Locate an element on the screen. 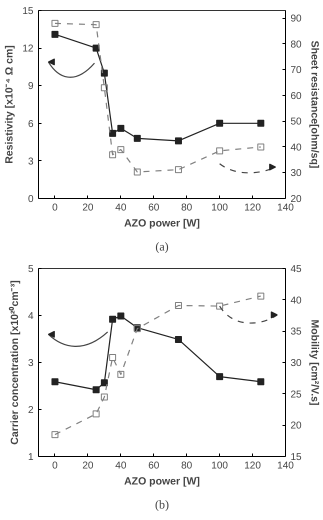 The height and width of the screenshot is (520, 323). y2-axis-title: Mobility [cm²/V.s] is located at coordinates (314, 363).